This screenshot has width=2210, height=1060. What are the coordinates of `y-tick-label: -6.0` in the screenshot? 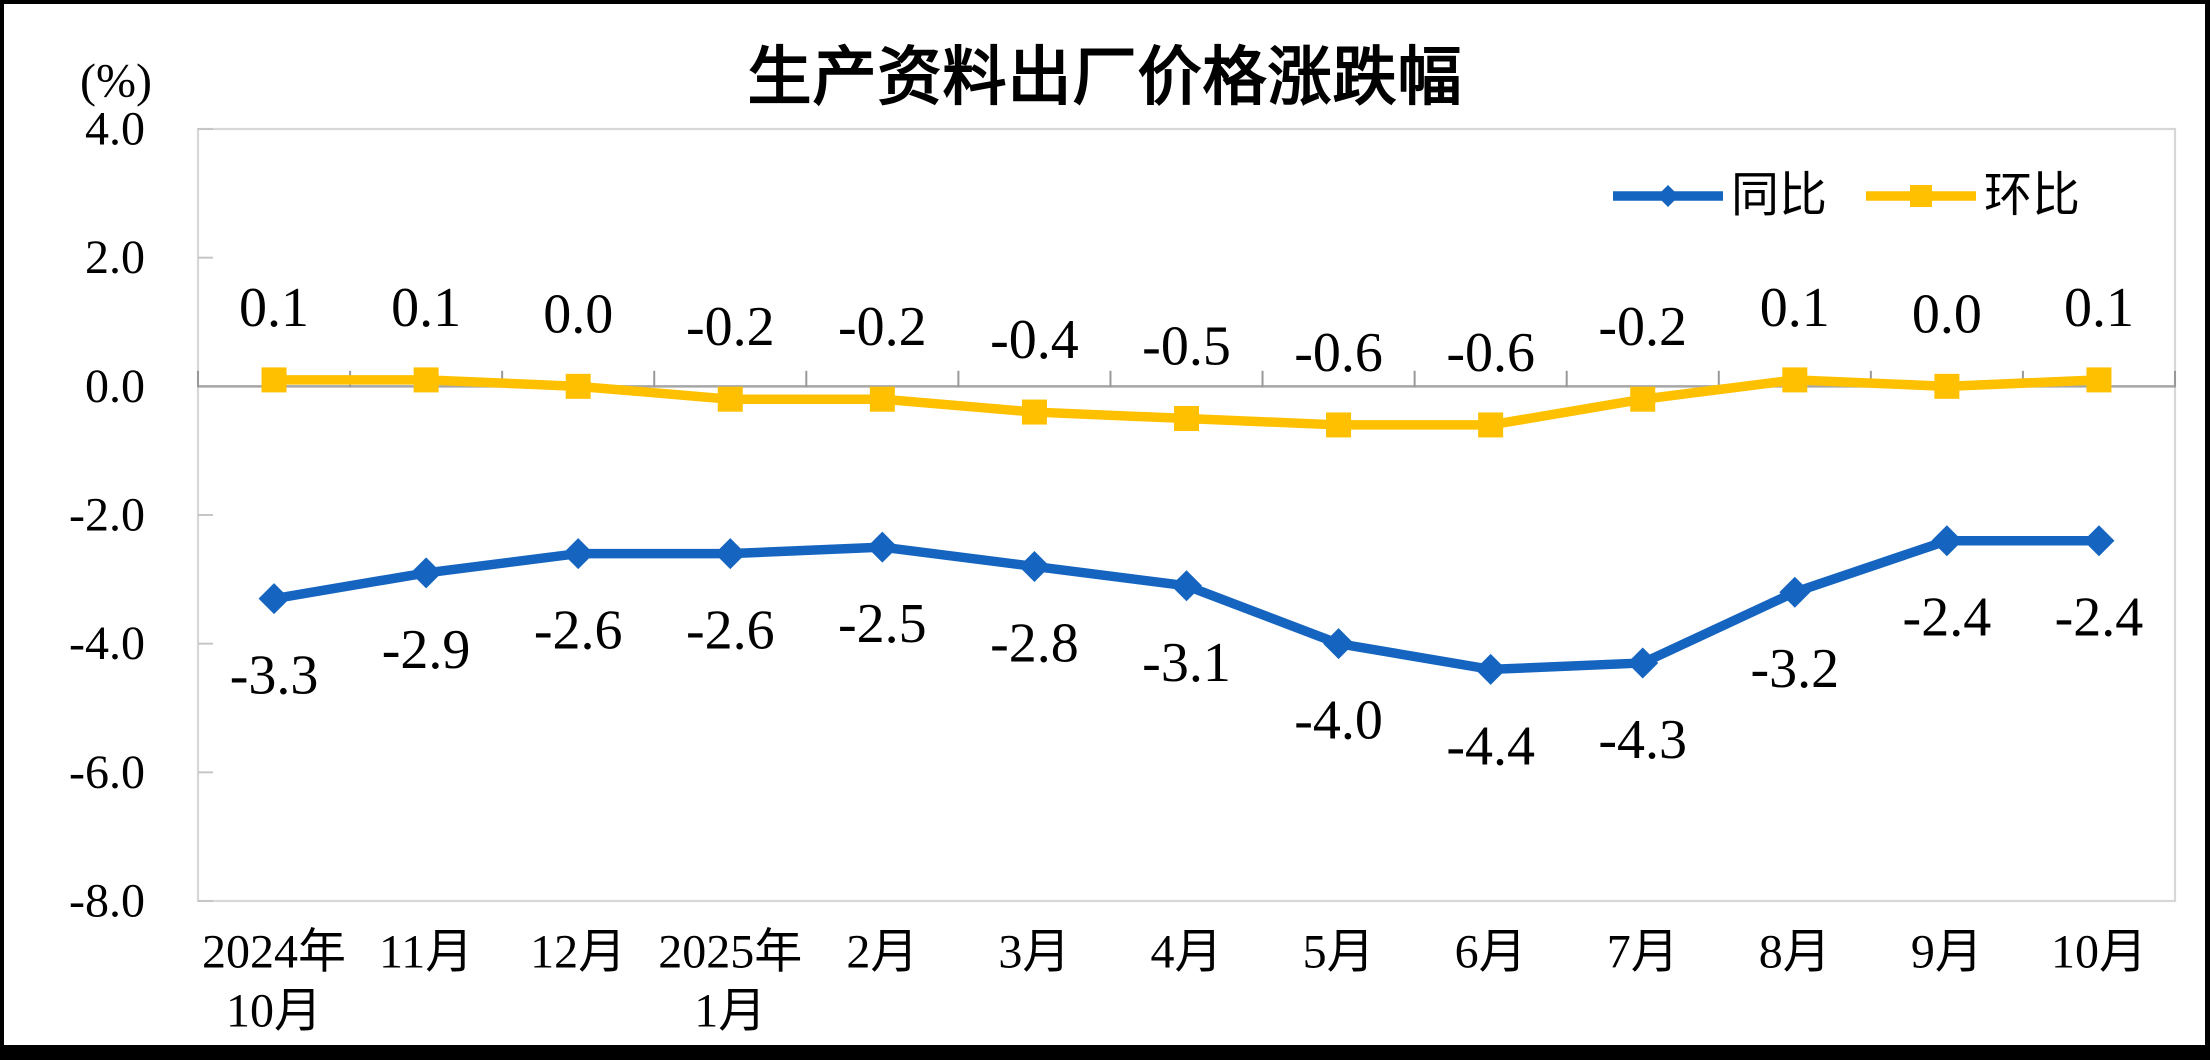 It's located at (107, 772).